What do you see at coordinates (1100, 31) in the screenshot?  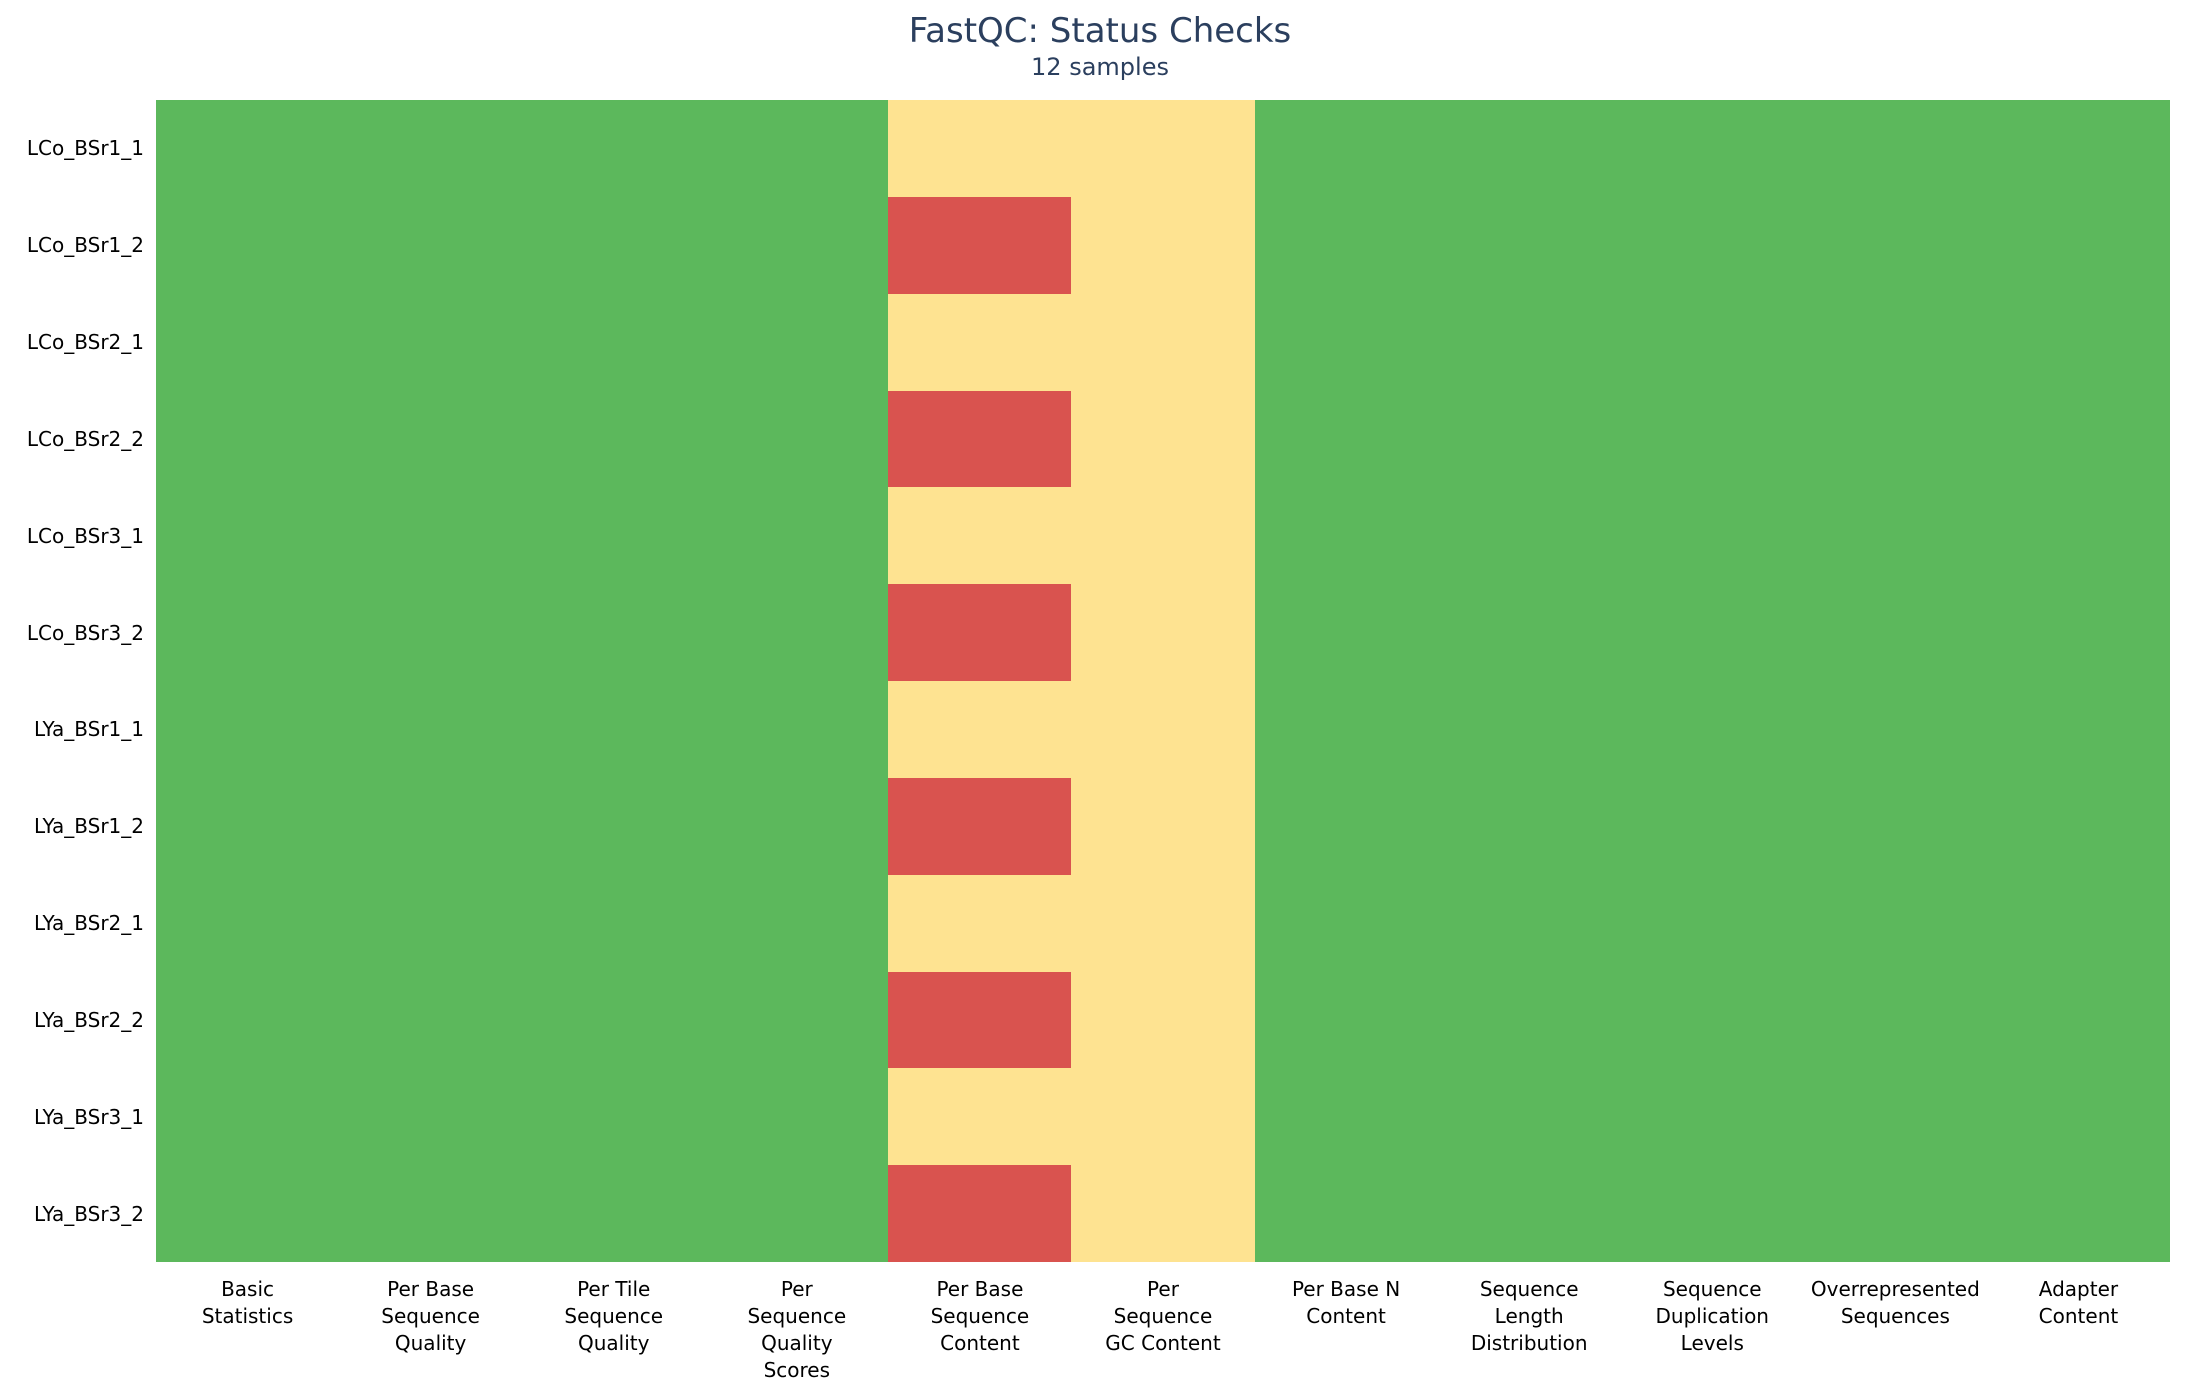 I see `page-title: FastQC: Status Checks` at bounding box center [1100, 31].